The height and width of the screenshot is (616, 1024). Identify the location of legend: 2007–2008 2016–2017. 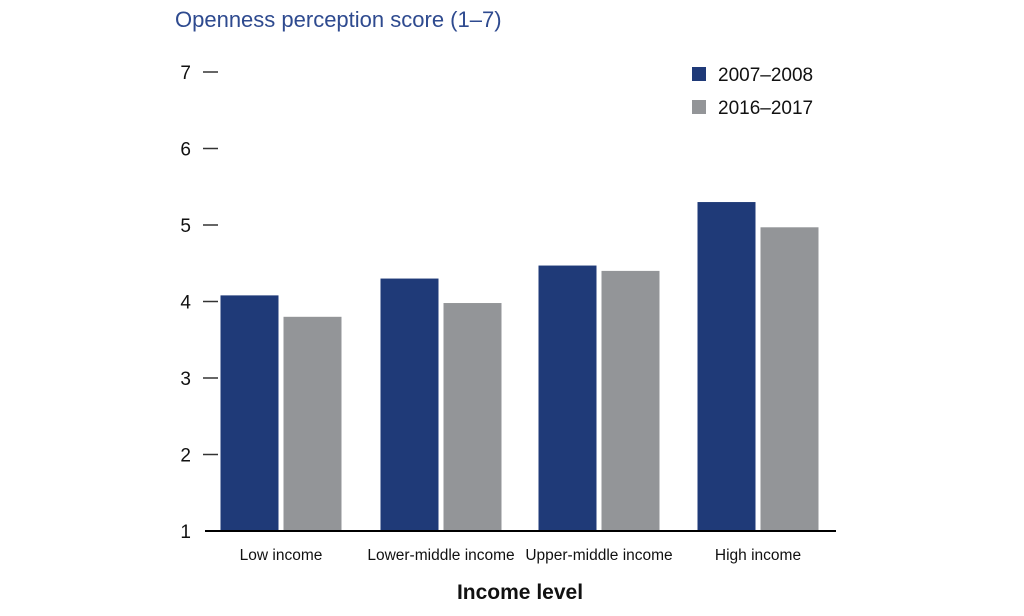
(752, 92).